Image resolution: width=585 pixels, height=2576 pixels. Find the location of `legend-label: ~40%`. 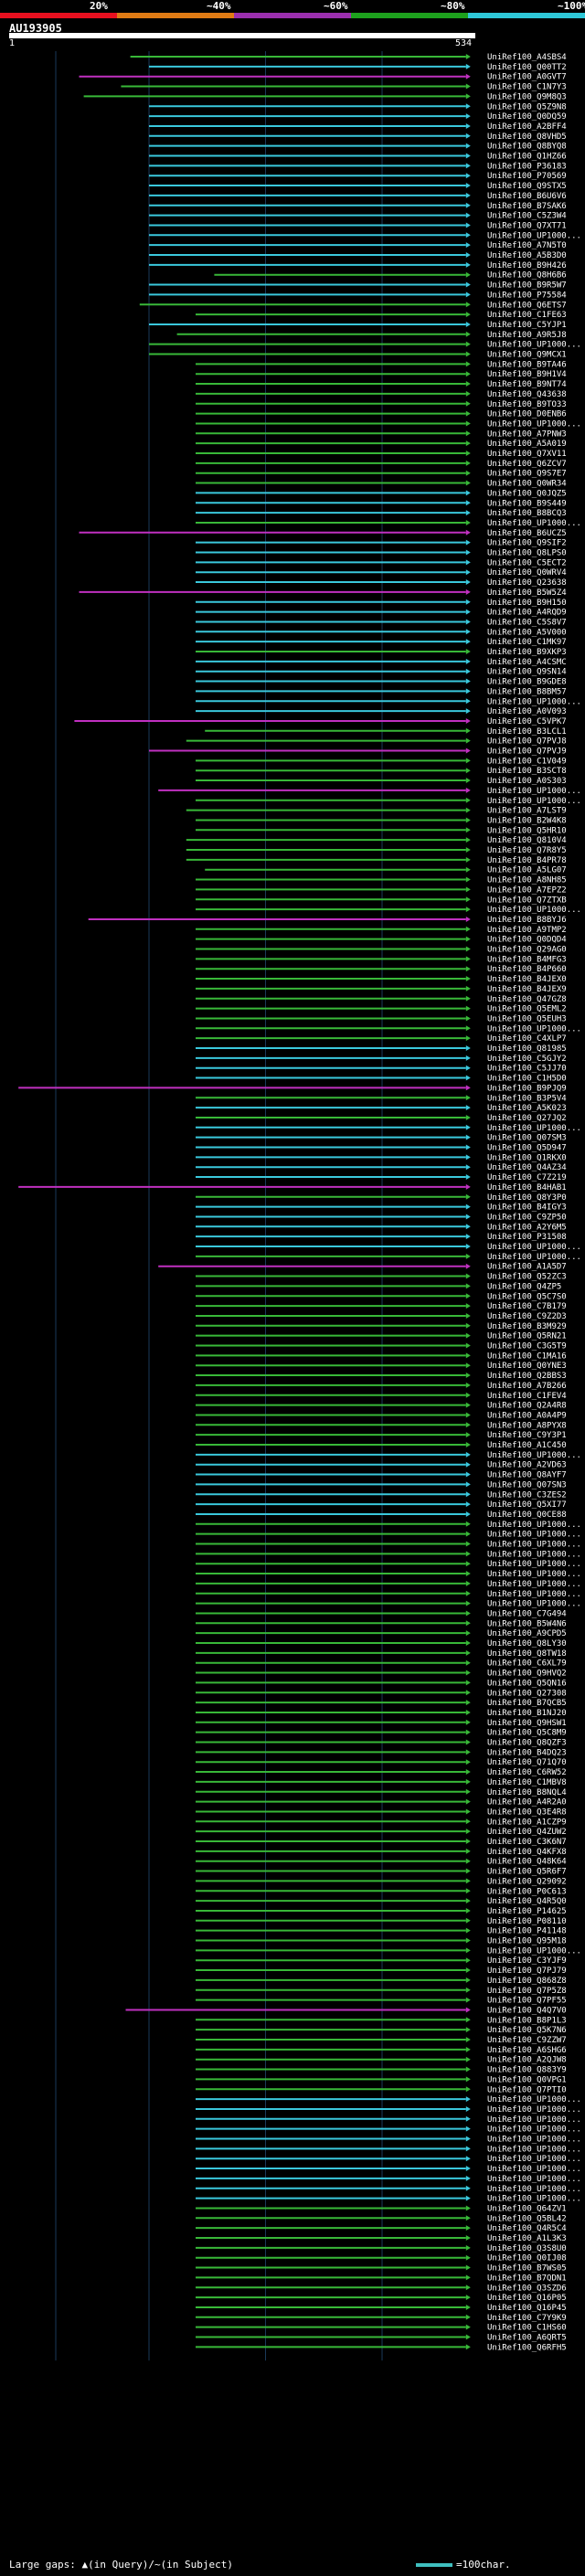

legend-label: ~40% is located at coordinates (219, 6).